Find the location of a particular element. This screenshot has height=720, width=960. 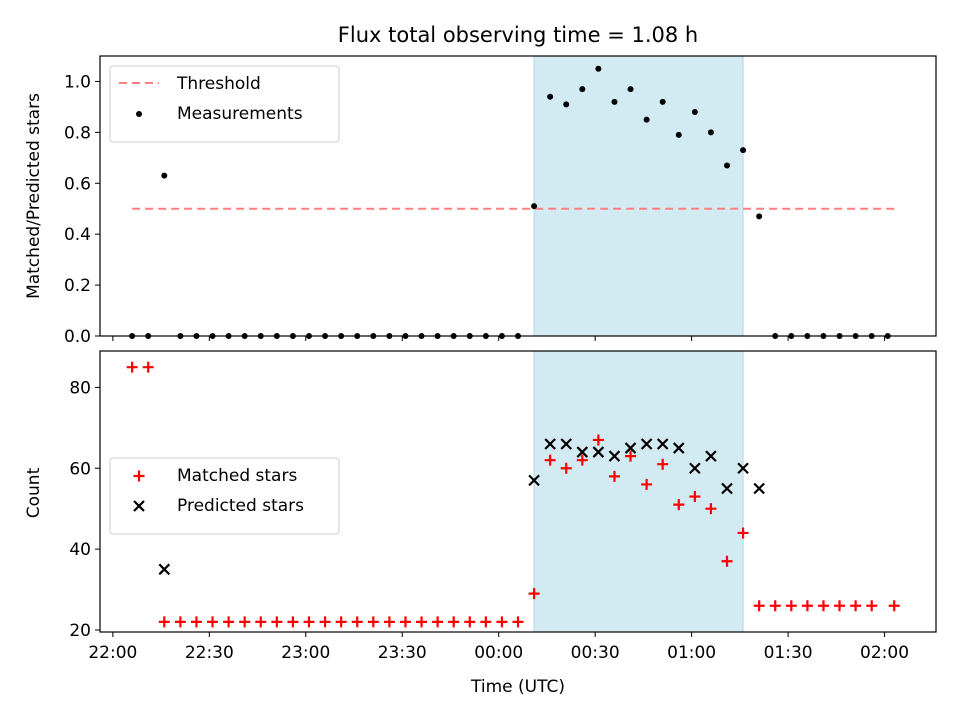

top-y-tick-label: 1.0 is located at coordinates (77, 82).